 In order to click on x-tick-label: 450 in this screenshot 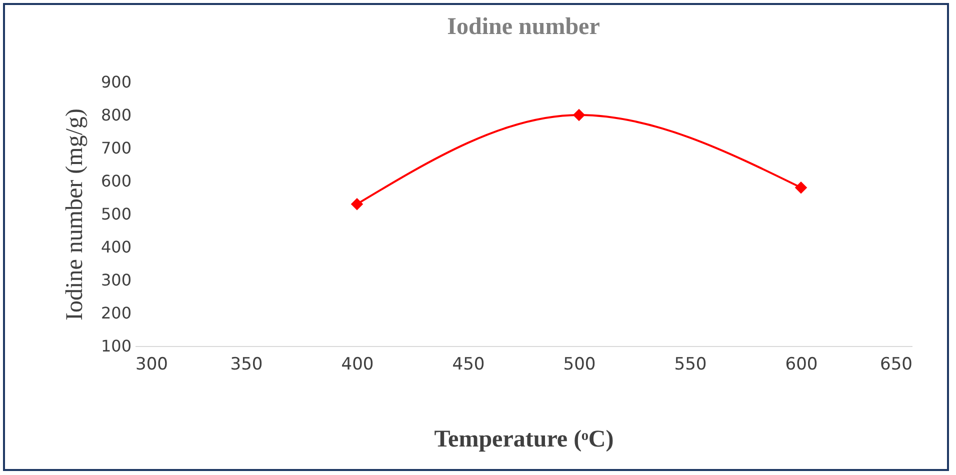, I will do `click(468, 364)`.